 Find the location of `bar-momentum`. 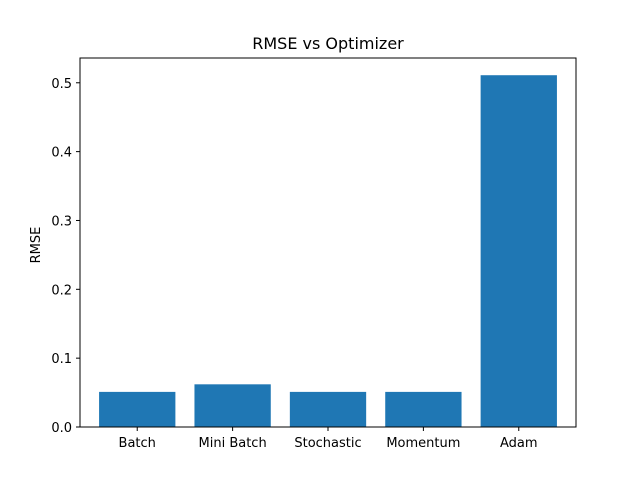

bar-momentum is located at coordinates (423, 409).